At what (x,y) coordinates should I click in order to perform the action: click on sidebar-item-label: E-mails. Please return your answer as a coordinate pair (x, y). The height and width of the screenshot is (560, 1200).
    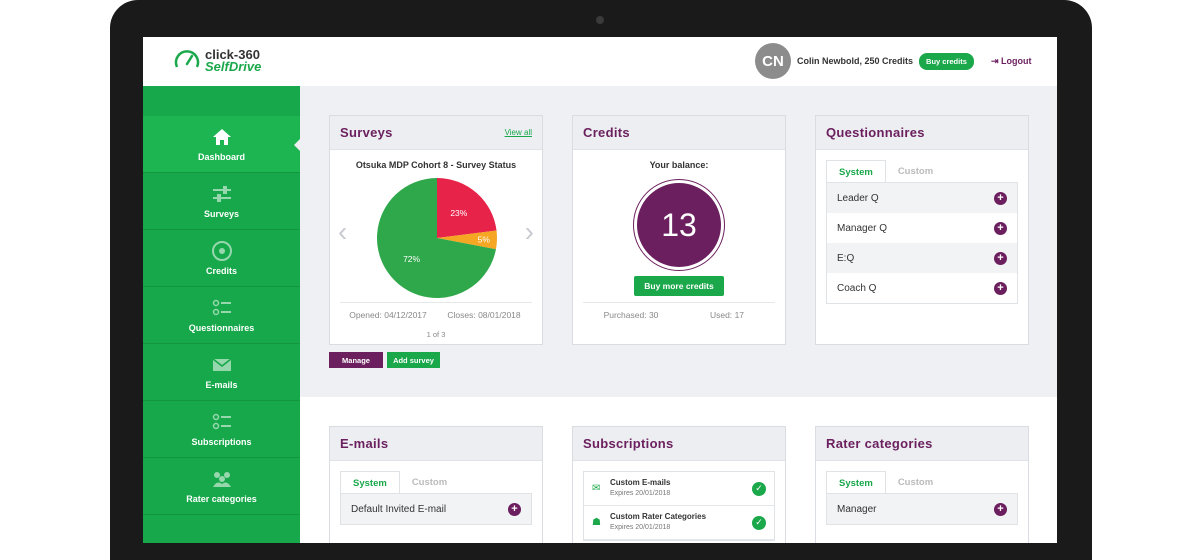
    Looking at the image, I should click on (221, 385).